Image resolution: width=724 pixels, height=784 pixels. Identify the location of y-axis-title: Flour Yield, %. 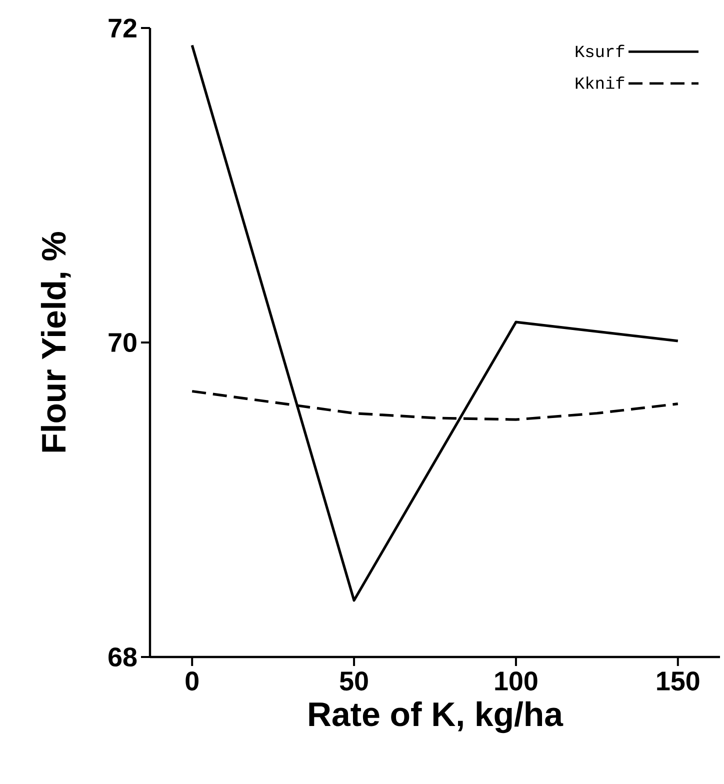
(55, 342).